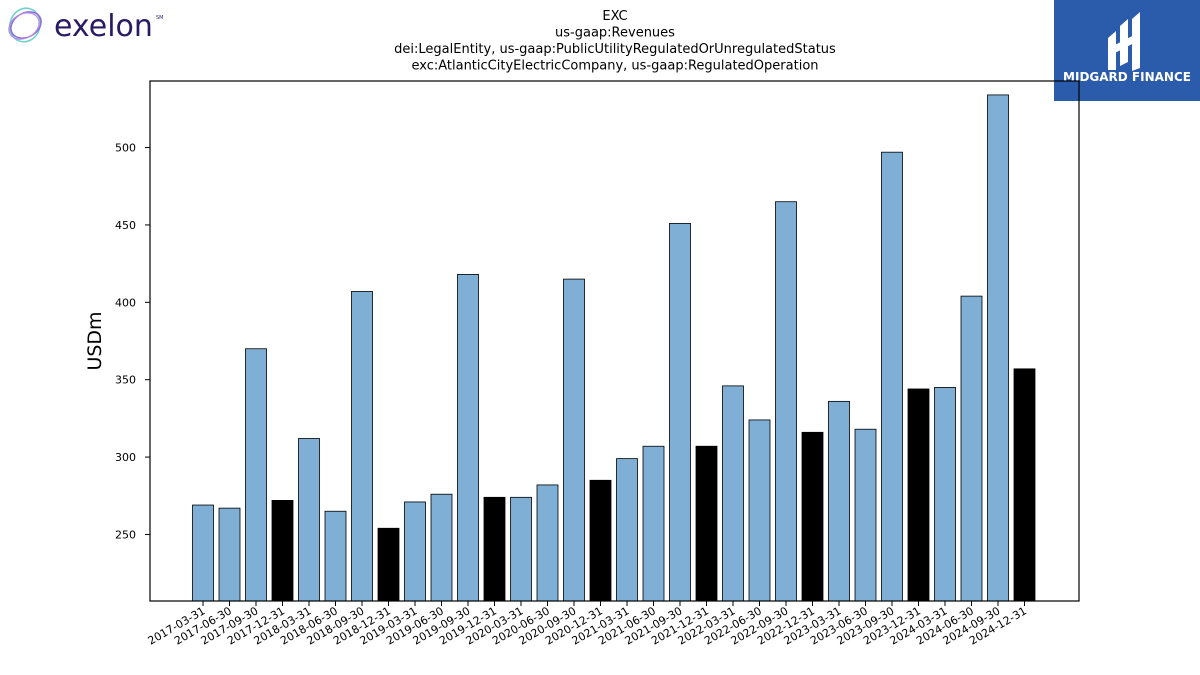 The height and width of the screenshot is (675, 1200). Describe the element at coordinates (132, 341) in the screenshot. I see `y-axis: 250 300 350 400 450 500` at that location.